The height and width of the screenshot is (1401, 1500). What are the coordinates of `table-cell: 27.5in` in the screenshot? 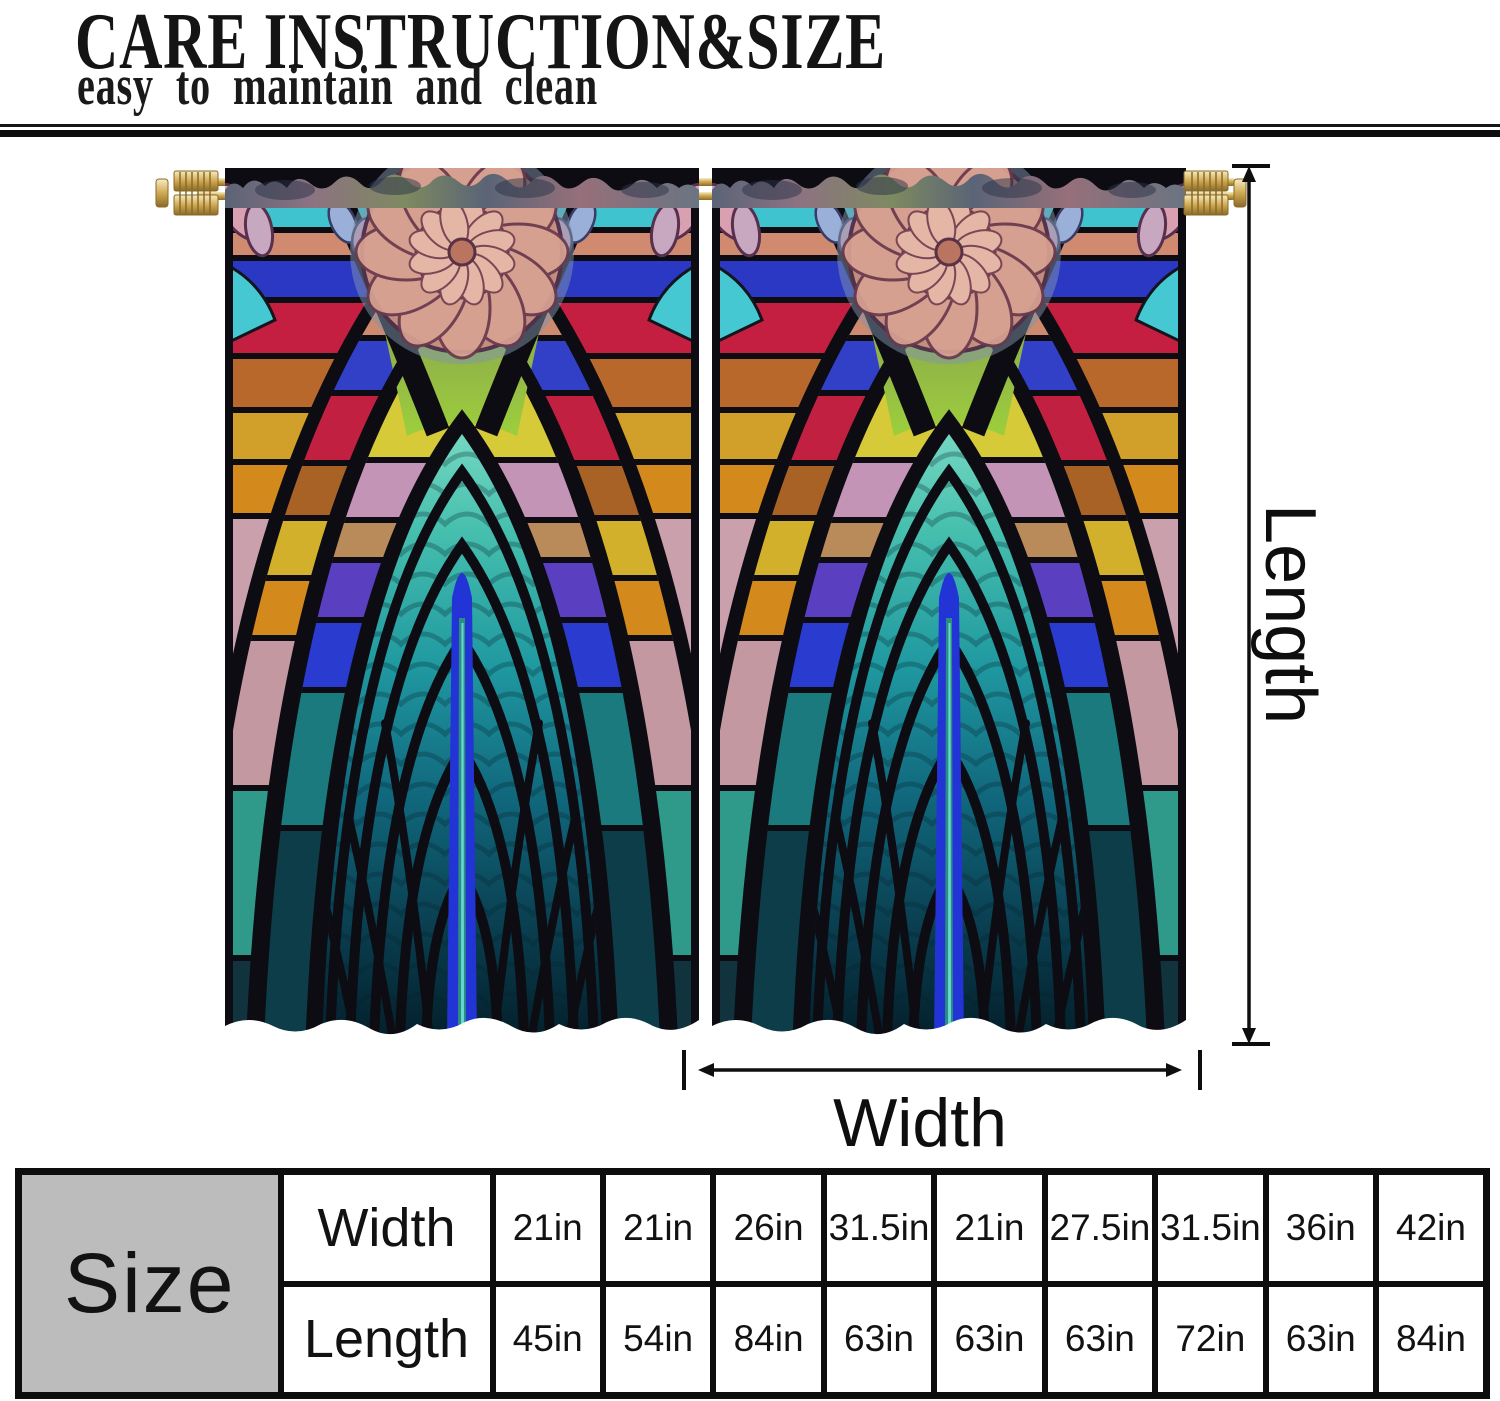 It's located at (1100, 1227).